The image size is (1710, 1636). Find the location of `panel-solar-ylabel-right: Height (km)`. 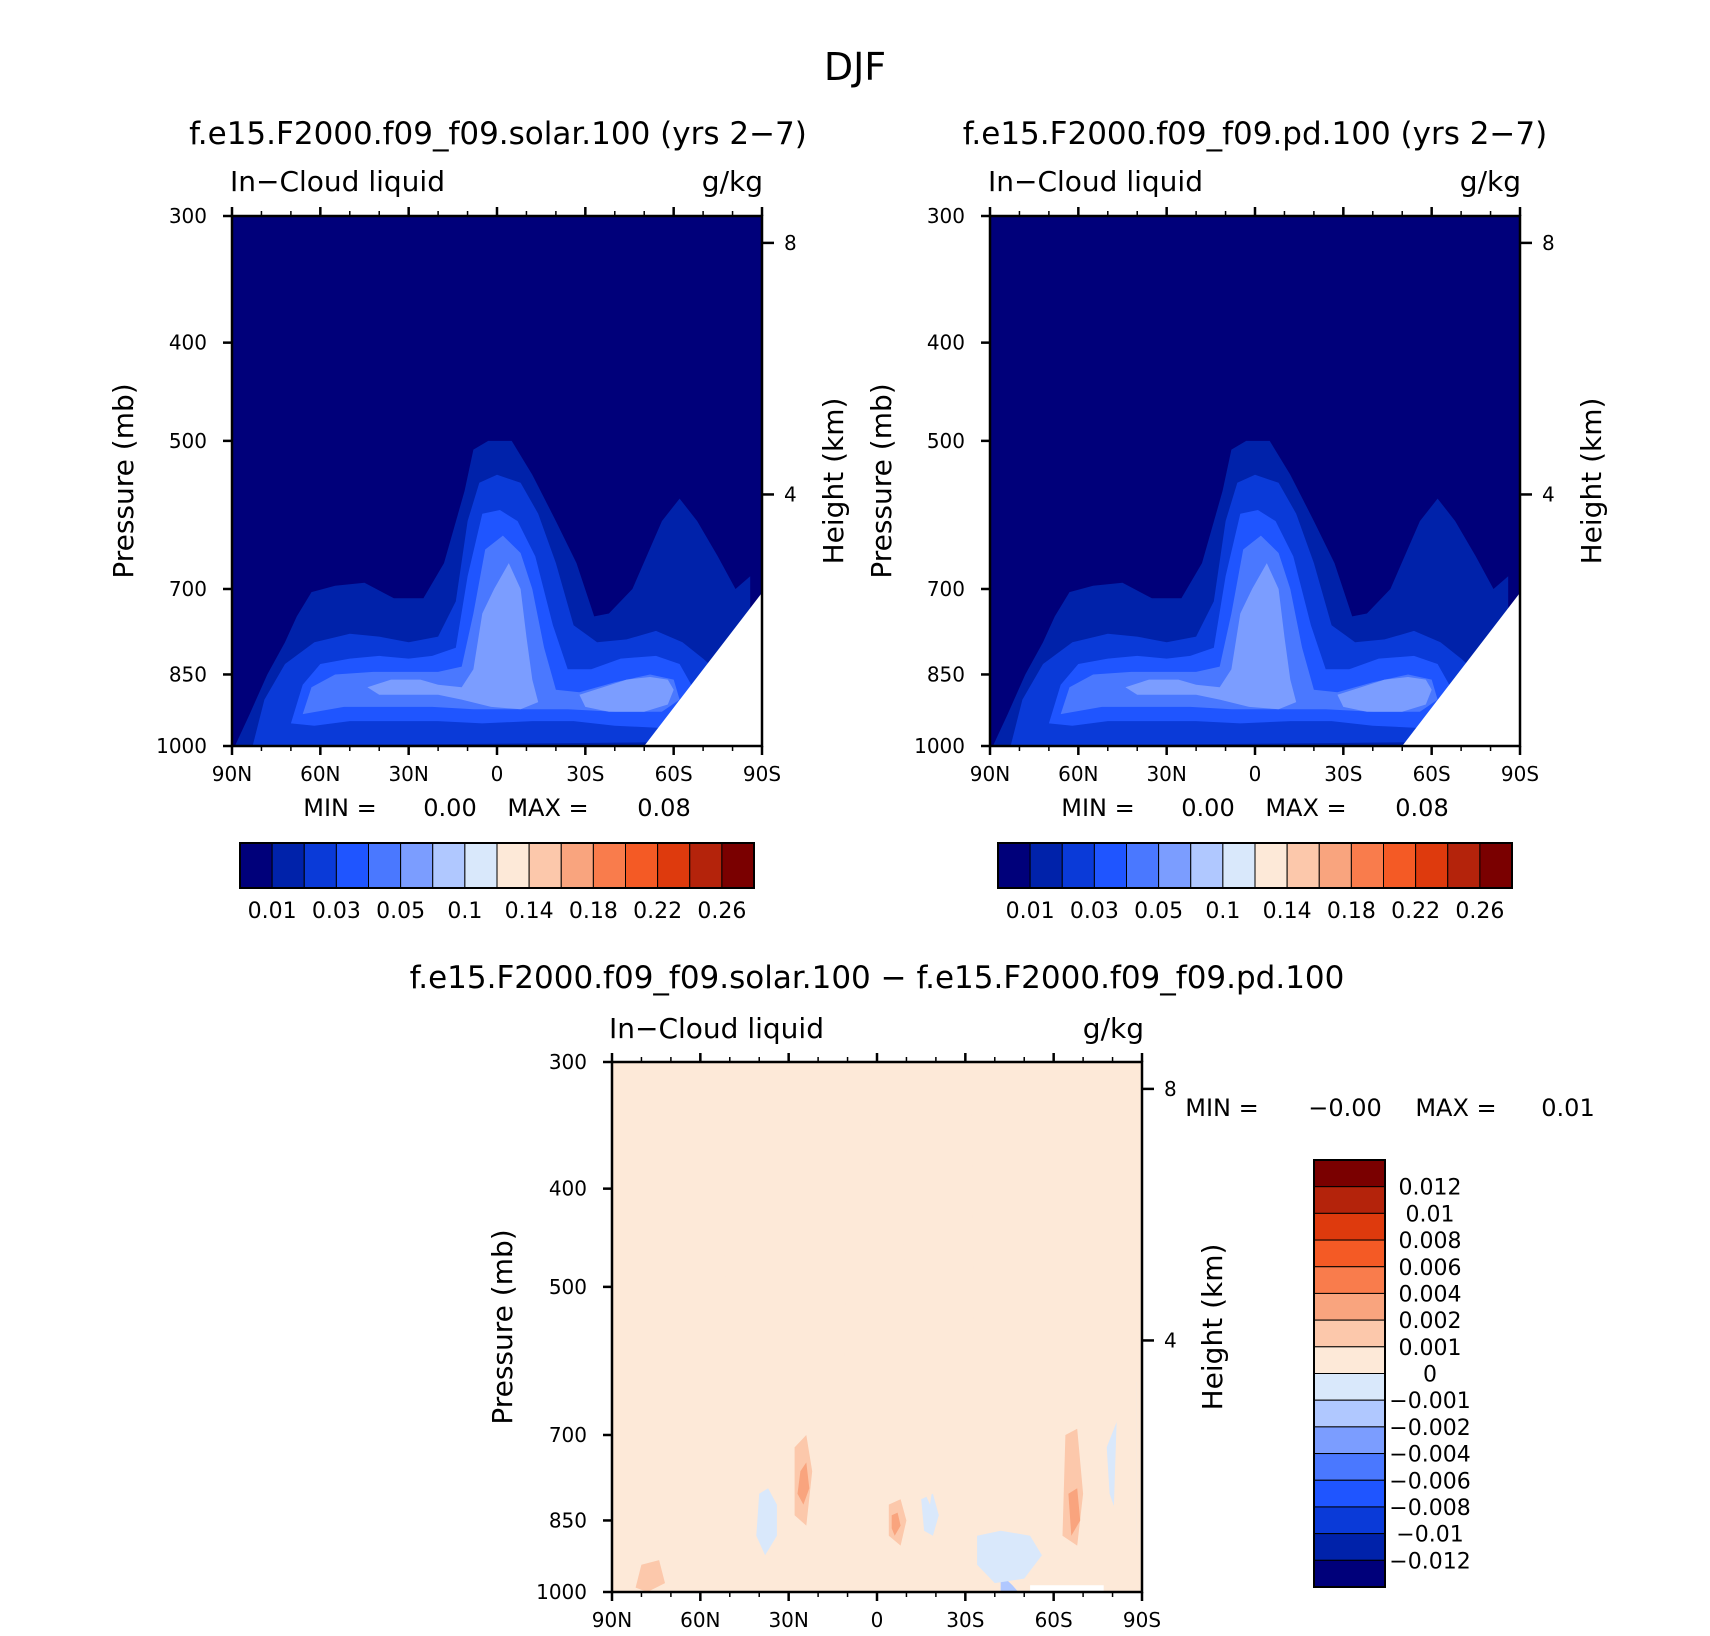

panel-solar-ylabel-right: Height (km) is located at coordinates (833, 481).